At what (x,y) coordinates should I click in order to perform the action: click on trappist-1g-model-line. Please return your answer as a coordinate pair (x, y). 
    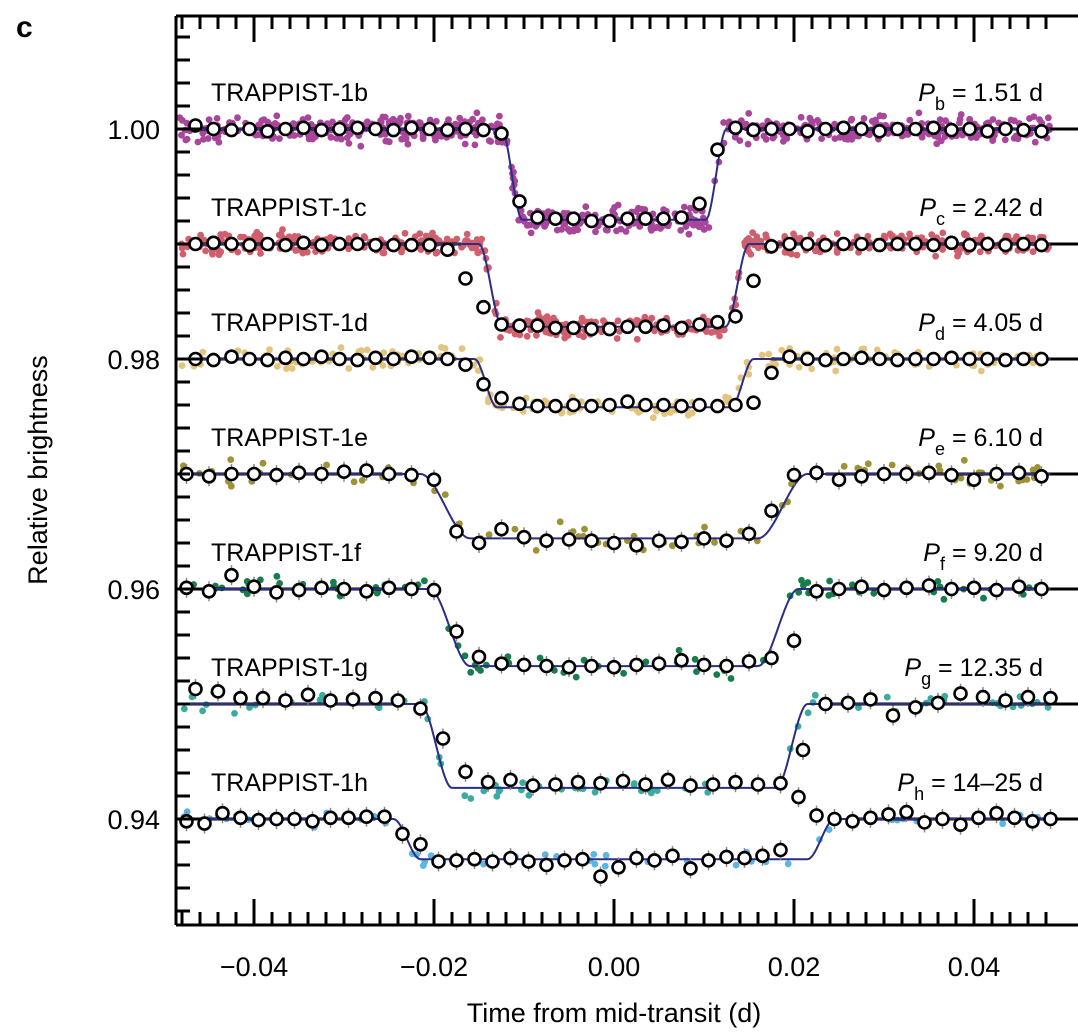
    Looking at the image, I should click on (614, 746).